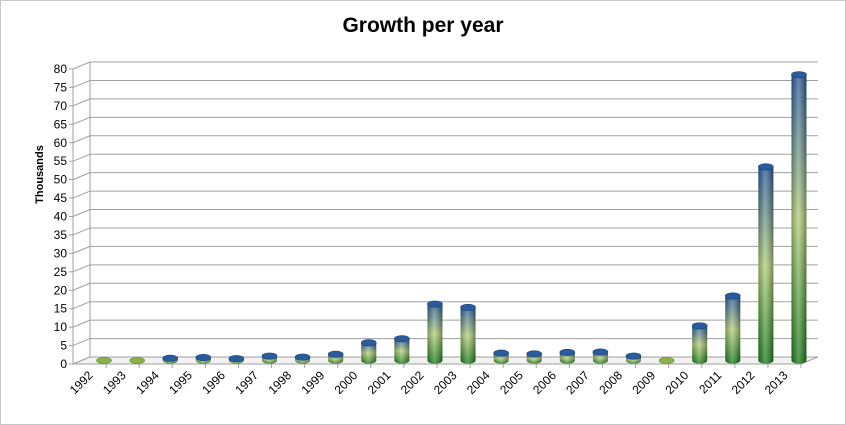 This screenshot has height=425, width=846. What do you see at coordinates (61, 217) in the screenshot?
I see `y-tick-label: 40` at bounding box center [61, 217].